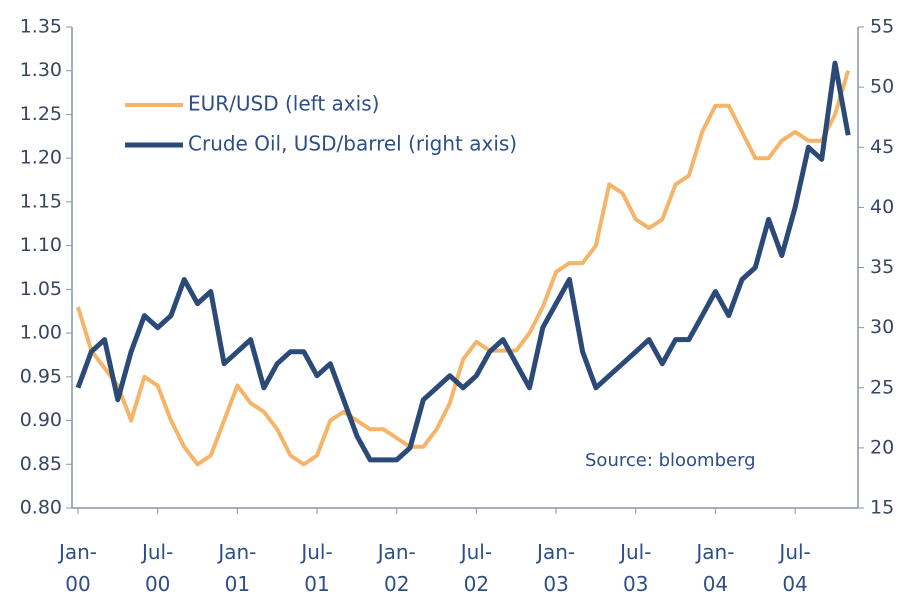  What do you see at coordinates (78, 568) in the screenshot?
I see `x-tick-label: Jan-00` at bounding box center [78, 568].